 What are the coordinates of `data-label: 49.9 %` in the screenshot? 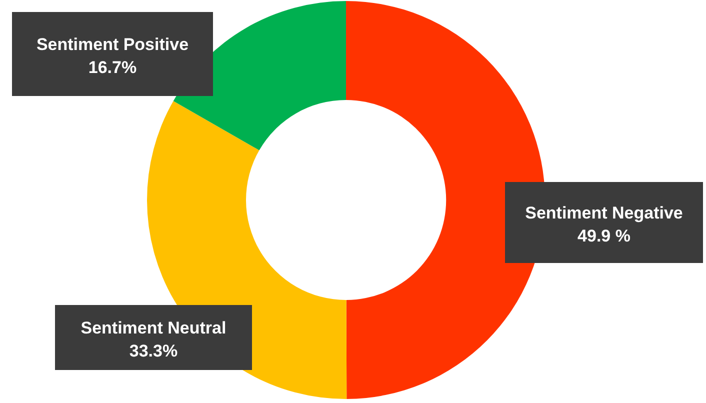 It's located at (604, 236).